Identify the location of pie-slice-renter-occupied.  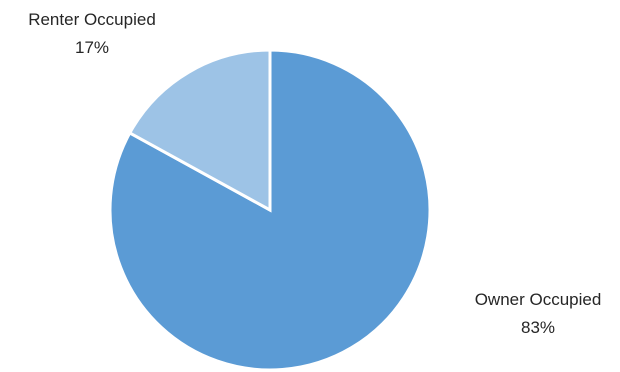
(199, 130).